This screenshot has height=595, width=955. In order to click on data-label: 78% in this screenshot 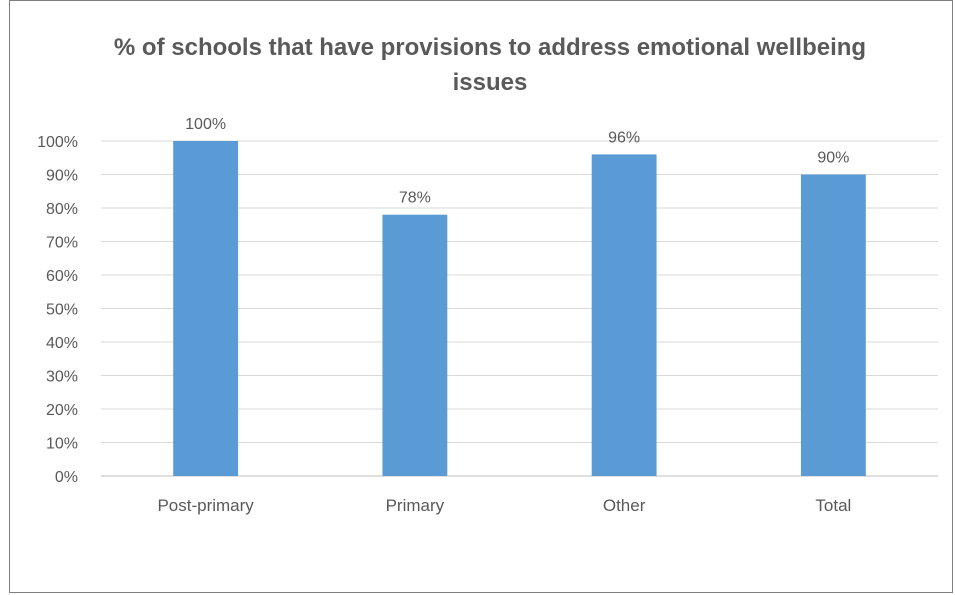, I will do `click(415, 198)`.